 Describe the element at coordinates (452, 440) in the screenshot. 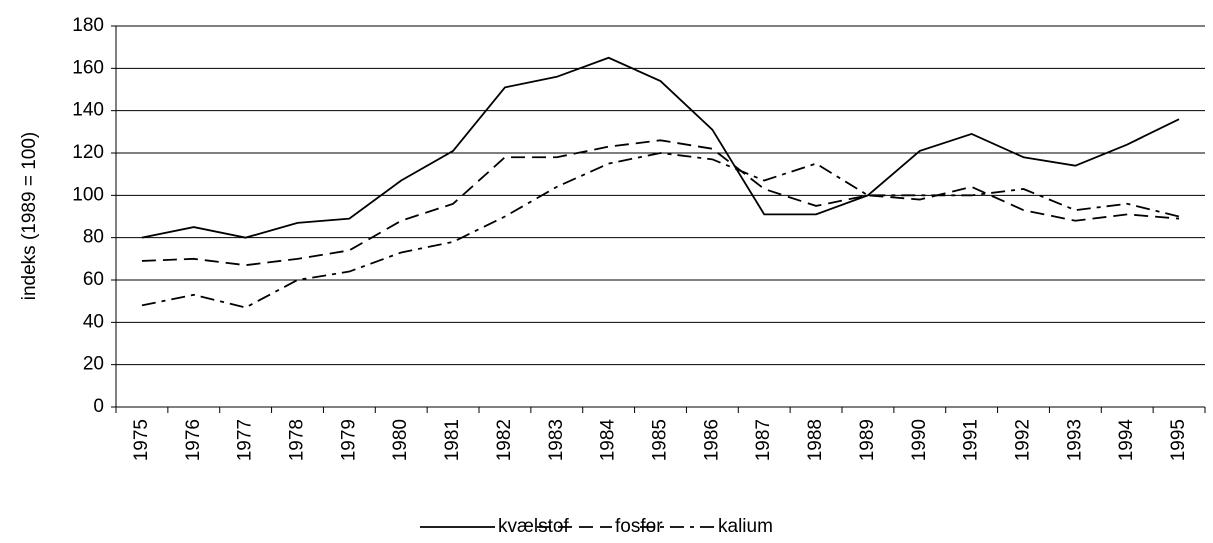

I see `x-tick-label: 1981` at that location.